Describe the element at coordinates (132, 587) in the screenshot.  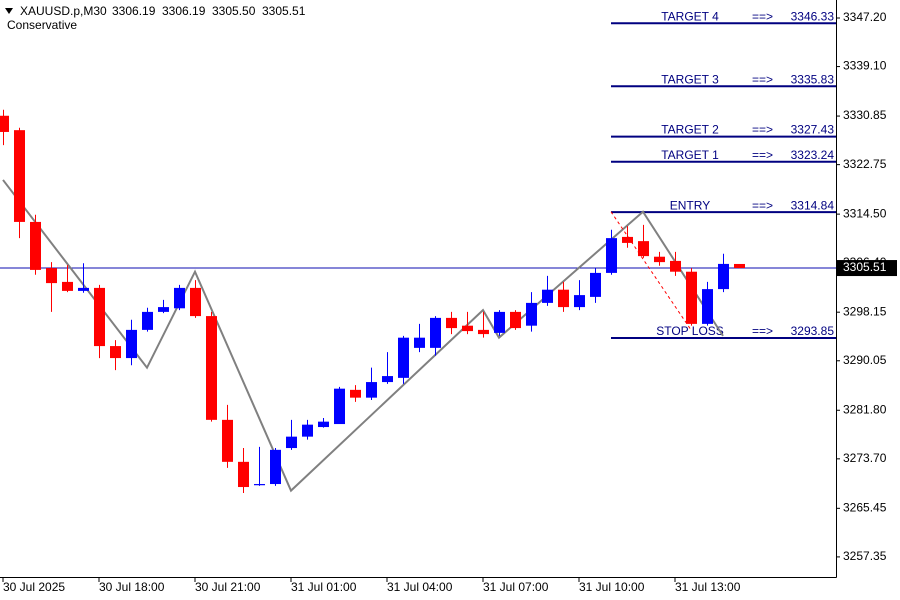
I see `x-tick-label: 30 Jul 18:00` at that location.